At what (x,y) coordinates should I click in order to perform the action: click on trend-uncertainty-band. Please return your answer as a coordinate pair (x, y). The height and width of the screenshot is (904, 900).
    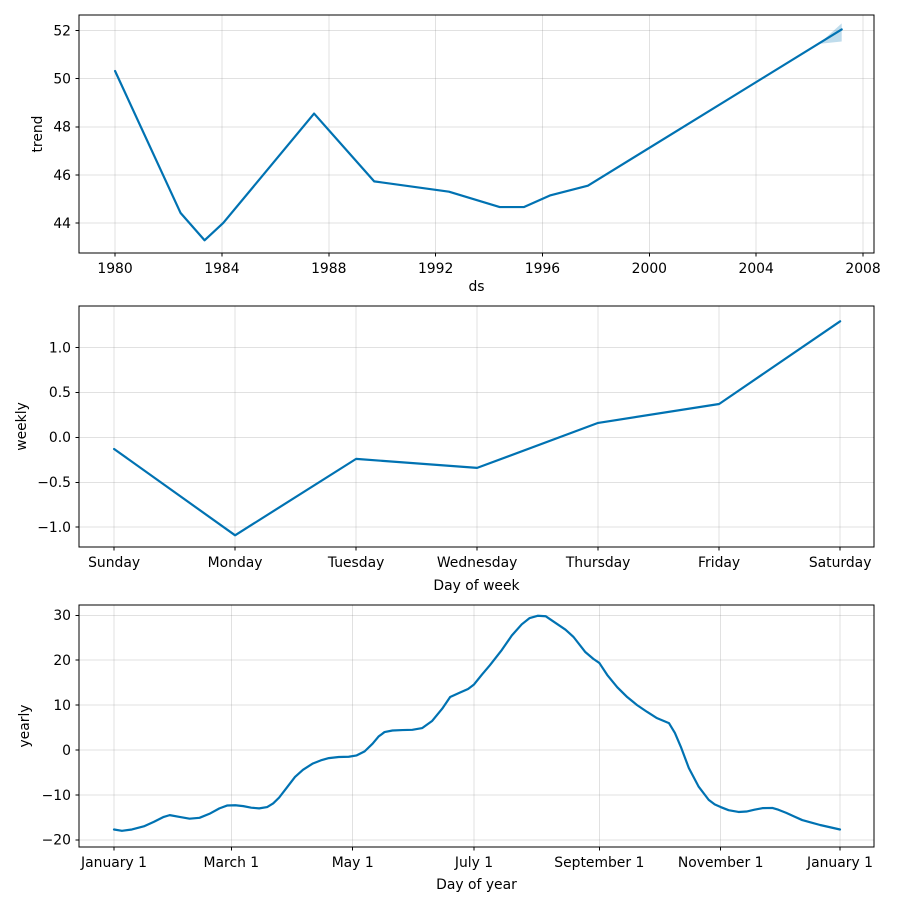
    Looking at the image, I should click on (830, 33).